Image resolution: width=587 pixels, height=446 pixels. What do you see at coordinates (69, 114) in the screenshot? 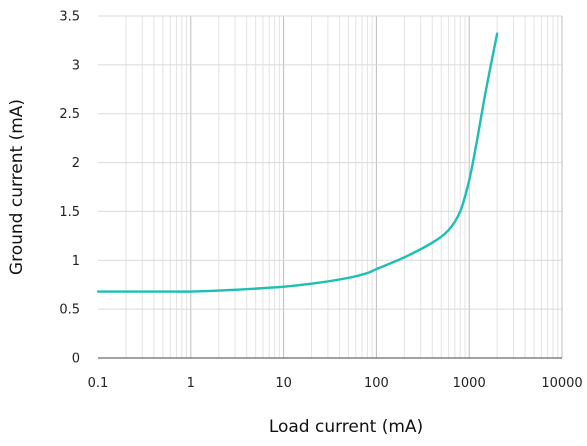
I see `y-tick-label: 2.5` at bounding box center [69, 114].